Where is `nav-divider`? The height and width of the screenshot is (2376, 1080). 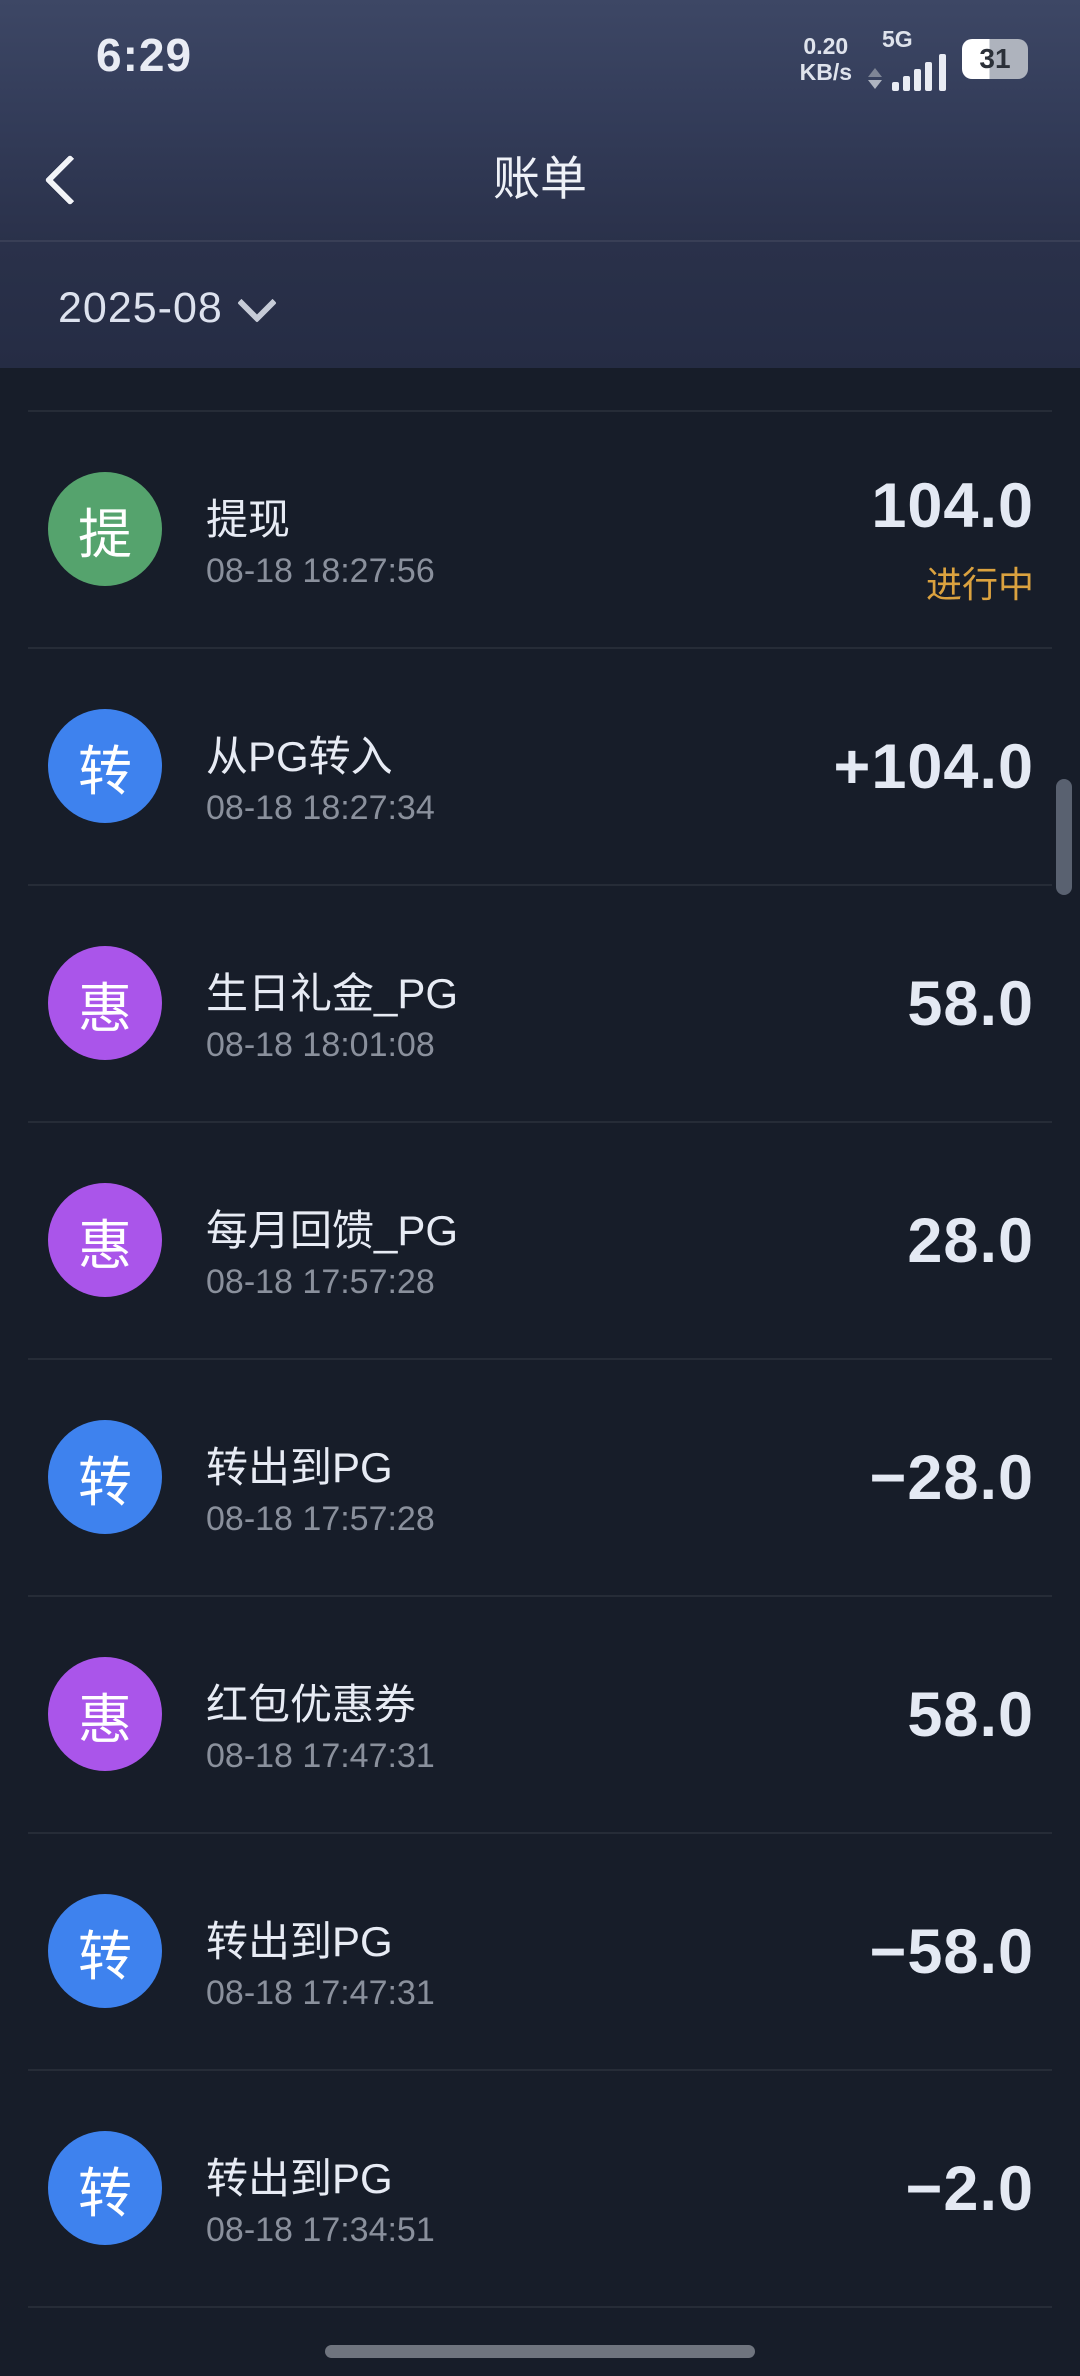 nav-divider is located at coordinates (540, 241).